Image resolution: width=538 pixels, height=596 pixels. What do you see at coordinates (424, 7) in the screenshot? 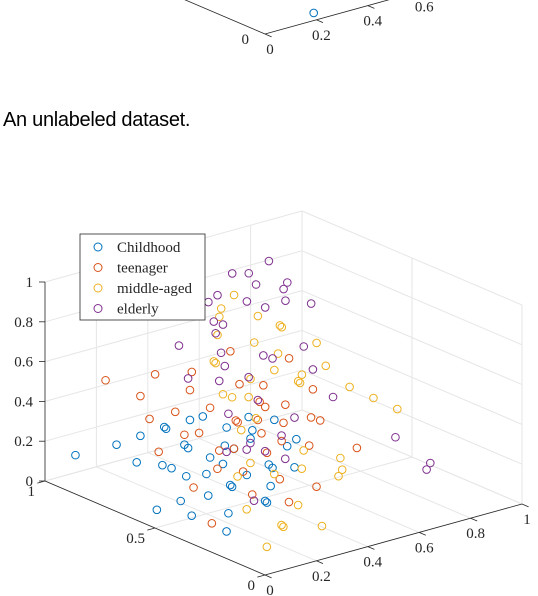
I see `top-x-tick-label: 0.6` at bounding box center [424, 7].